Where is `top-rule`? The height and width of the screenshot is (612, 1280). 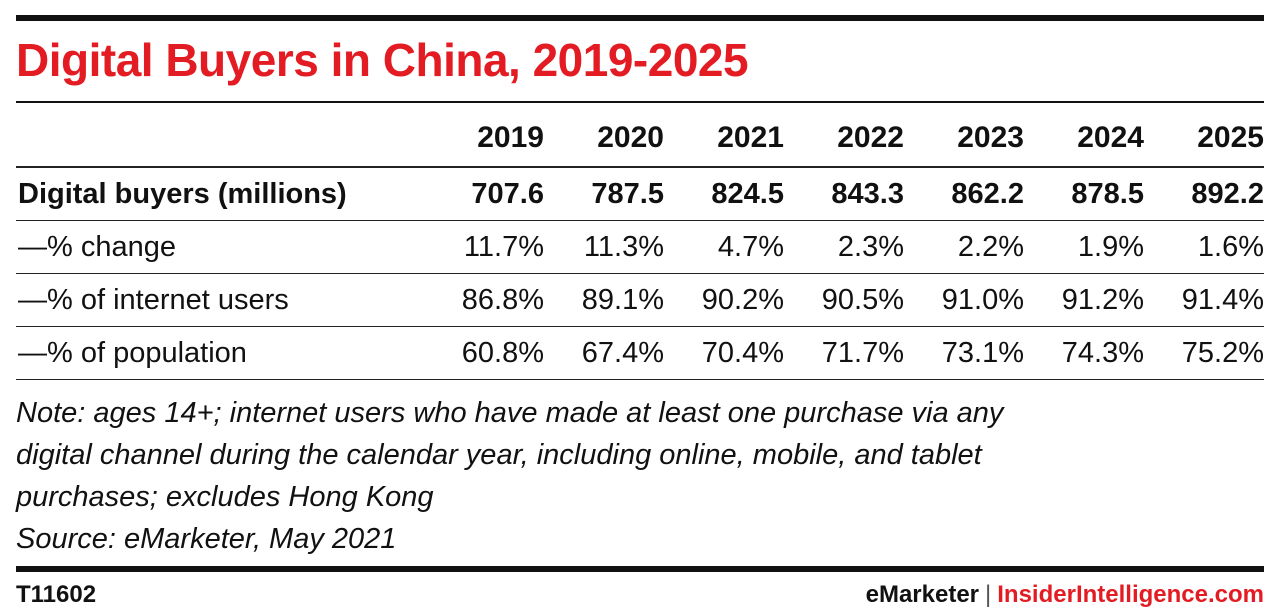 top-rule is located at coordinates (640, 18).